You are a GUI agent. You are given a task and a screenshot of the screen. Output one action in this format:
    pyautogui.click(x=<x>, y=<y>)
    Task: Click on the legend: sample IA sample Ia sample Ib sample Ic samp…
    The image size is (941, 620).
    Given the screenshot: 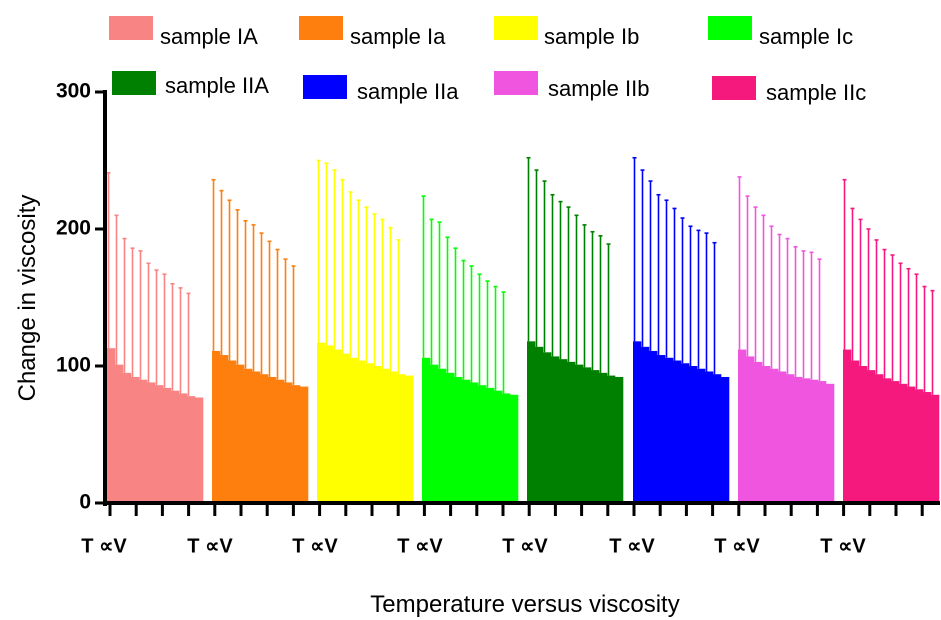 What is the action you would take?
    pyautogui.click(x=487, y=60)
    